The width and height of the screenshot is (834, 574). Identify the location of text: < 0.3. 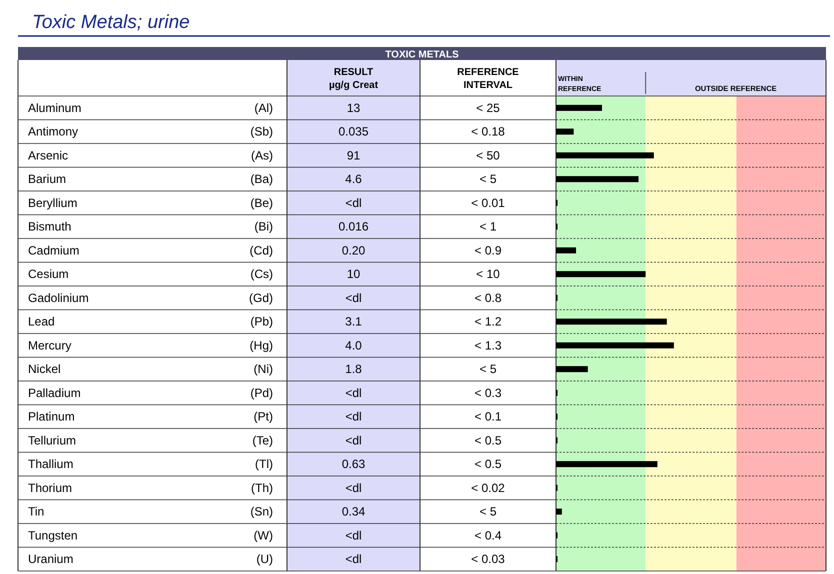
(488, 393).